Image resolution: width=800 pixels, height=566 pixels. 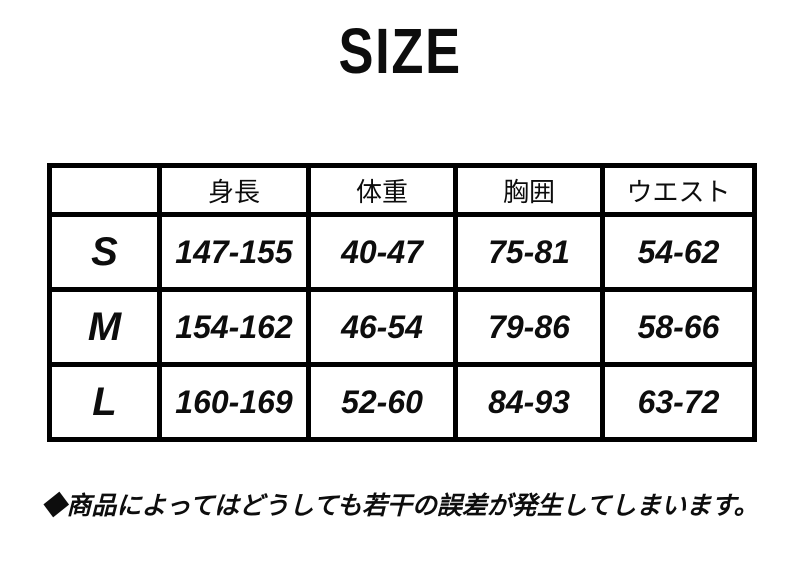 I want to click on table-row-m: M 154-162 46-54 79-86 58-66, so click(x=402, y=327).